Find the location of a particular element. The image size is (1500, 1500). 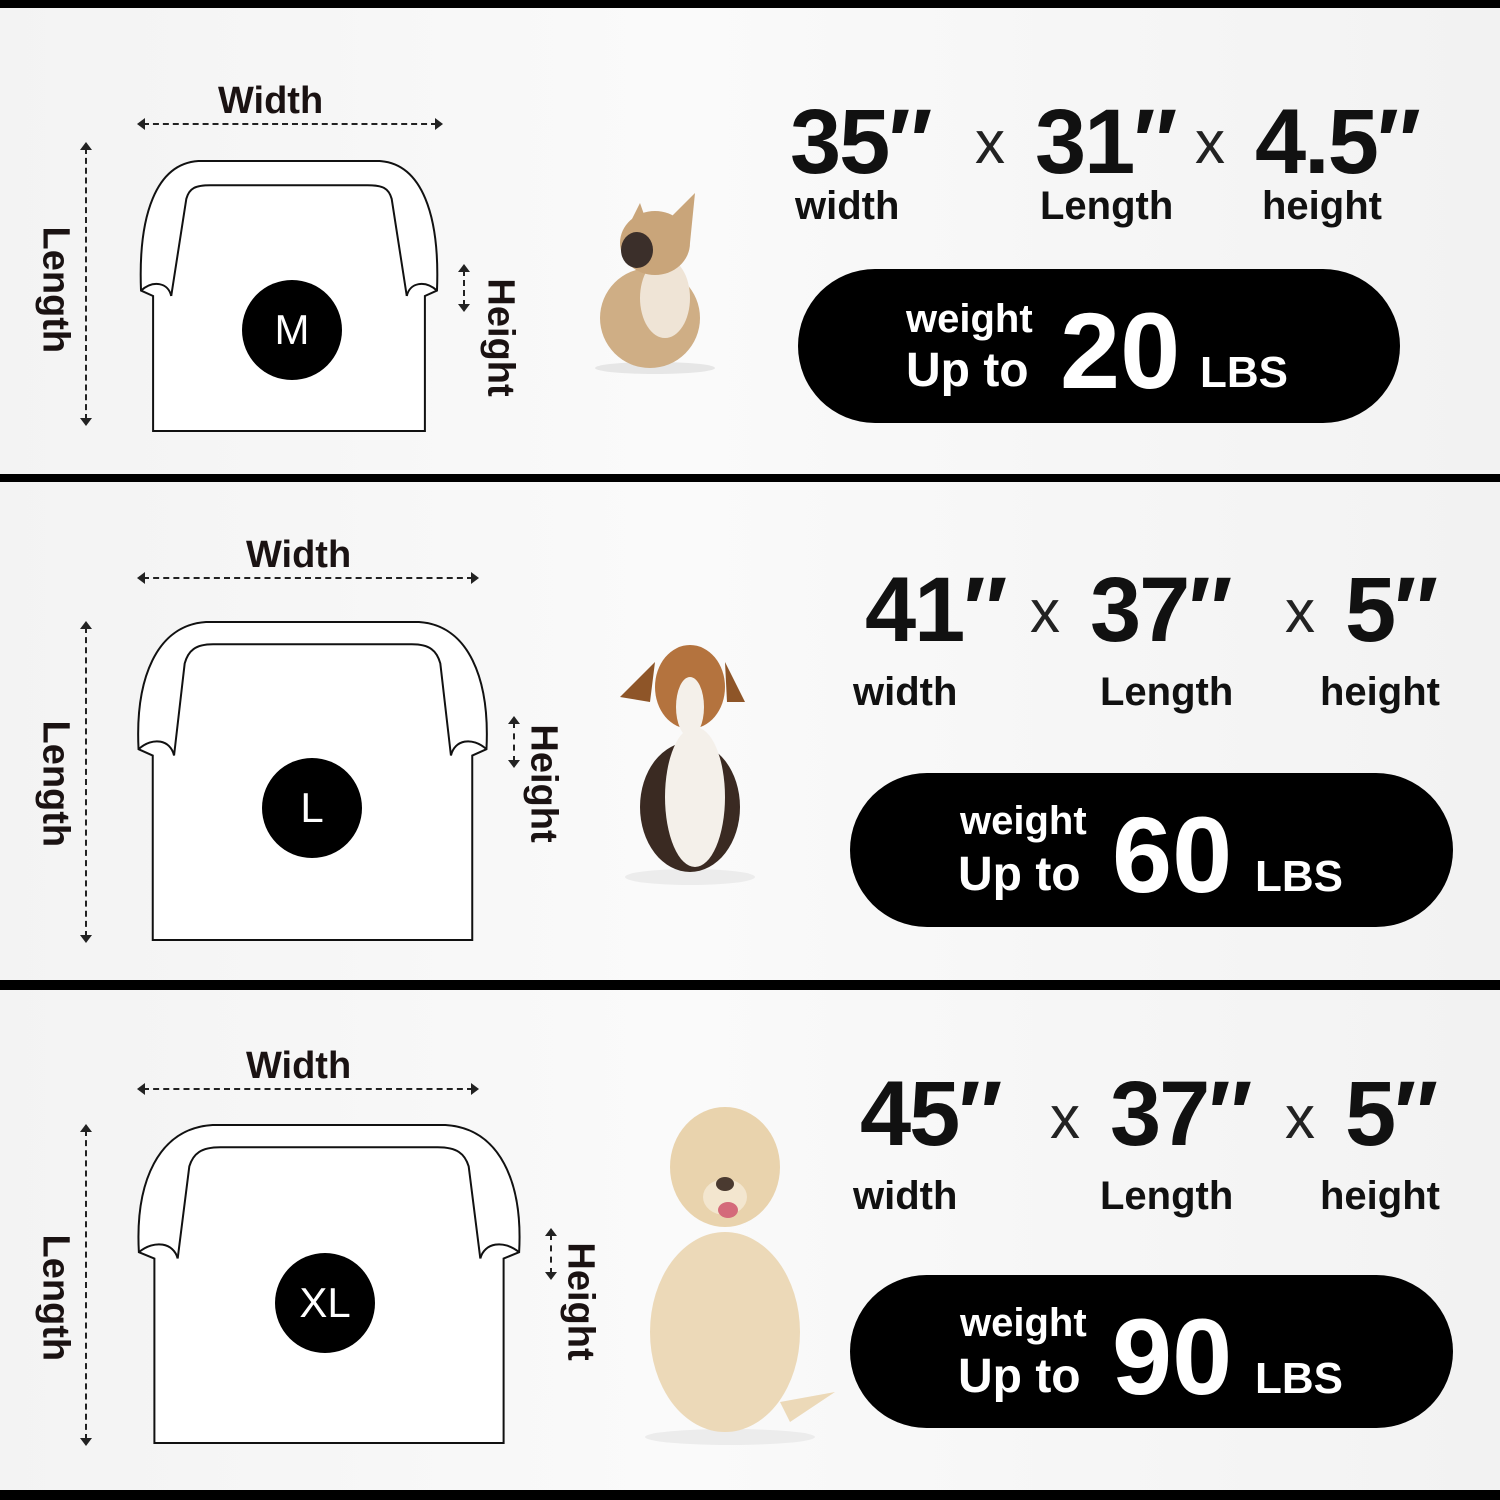

width-value: 45″ is located at coordinates (931, 1114).